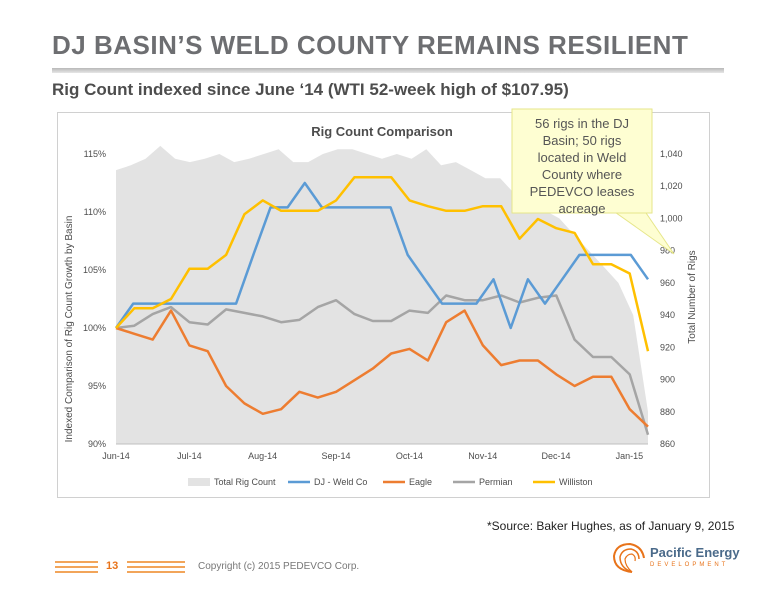 The width and height of the screenshot is (776, 600). I want to click on y2-tick-label: 900, so click(667, 380).